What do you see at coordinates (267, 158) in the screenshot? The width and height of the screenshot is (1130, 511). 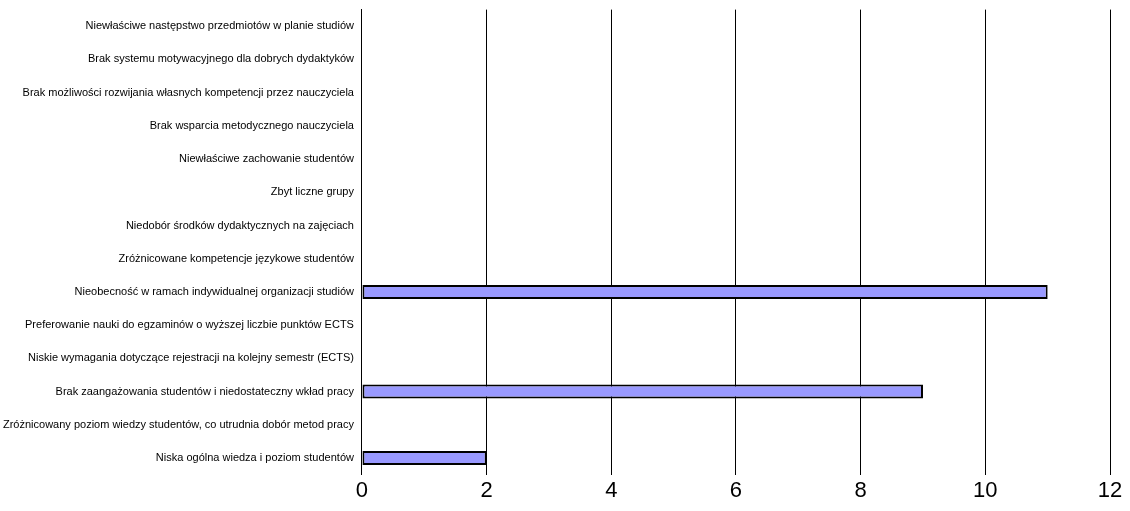 I see `y-tick-label: Niewłaściwe zachowanie studentów` at bounding box center [267, 158].